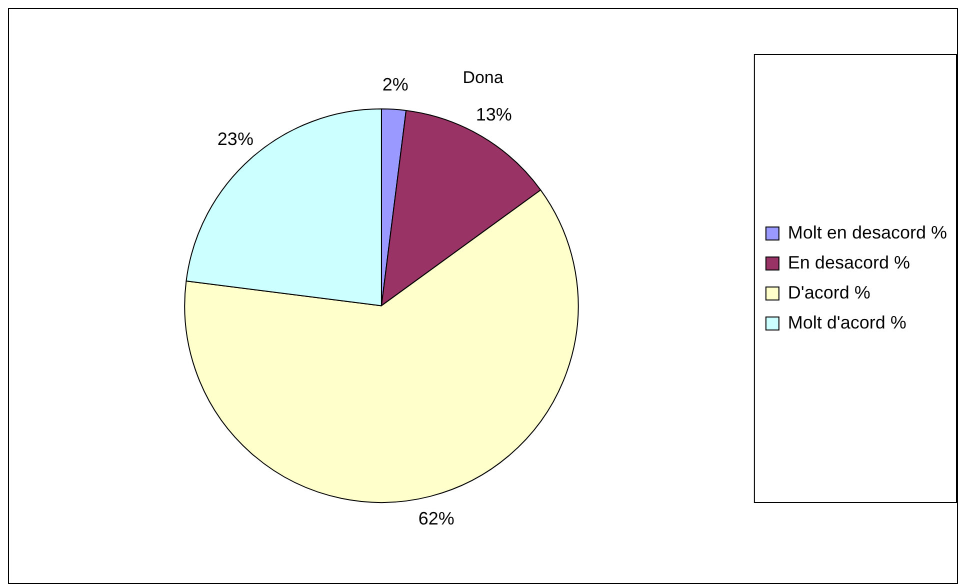  What do you see at coordinates (847, 322) in the screenshot?
I see `legend-label: Molt d'acord %` at bounding box center [847, 322].